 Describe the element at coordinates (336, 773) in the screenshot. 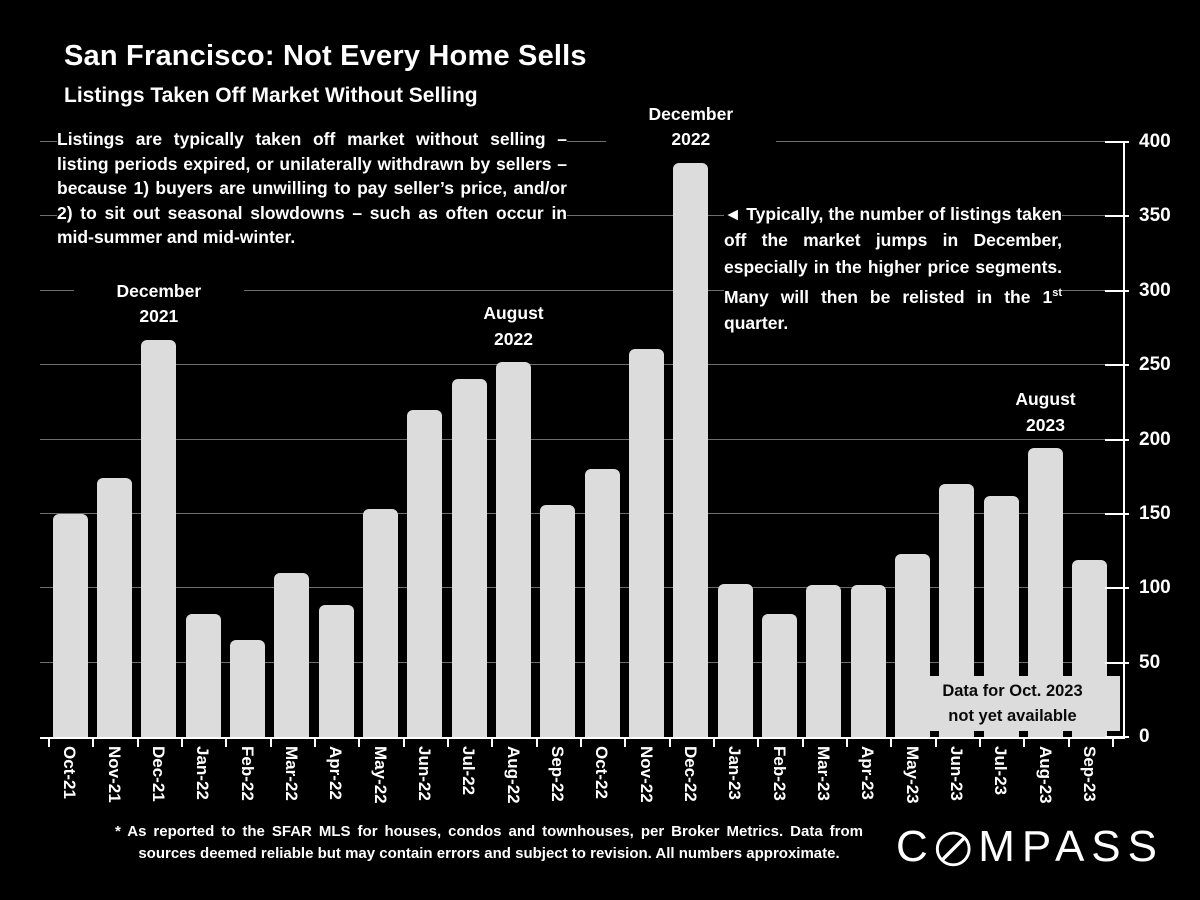

I see `x-axis-label-Apr-22: Apr-22` at that location.